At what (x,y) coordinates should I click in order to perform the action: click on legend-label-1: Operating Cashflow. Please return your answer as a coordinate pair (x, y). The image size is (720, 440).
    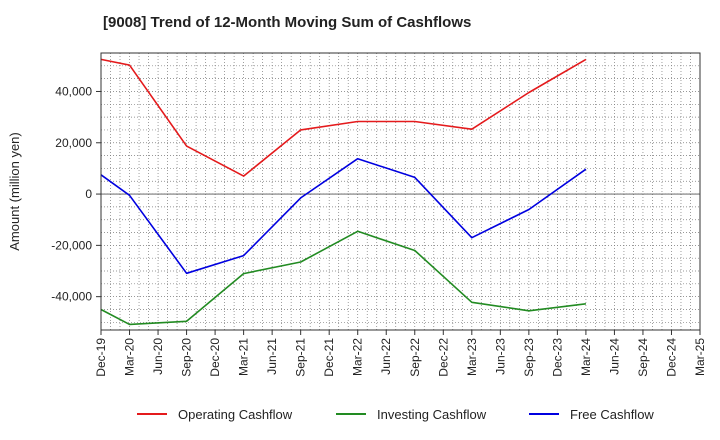
    Looking at the image, I should click on (235, 414).